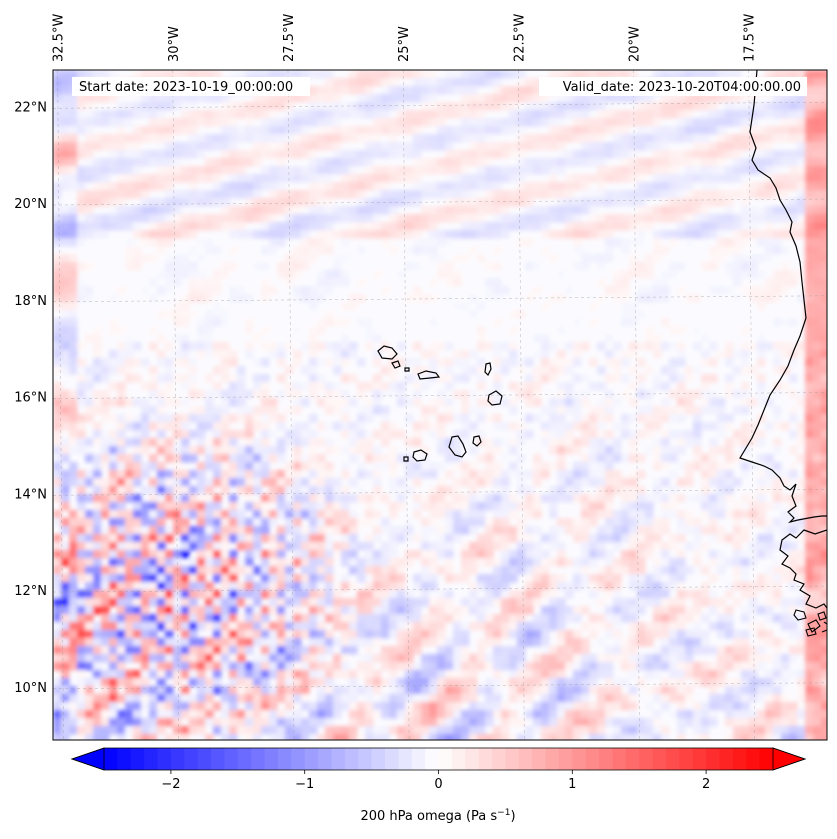 This screenshot has height=839, width=837. I want to click on colorbar-tick-label: −2, so click(170, 784).